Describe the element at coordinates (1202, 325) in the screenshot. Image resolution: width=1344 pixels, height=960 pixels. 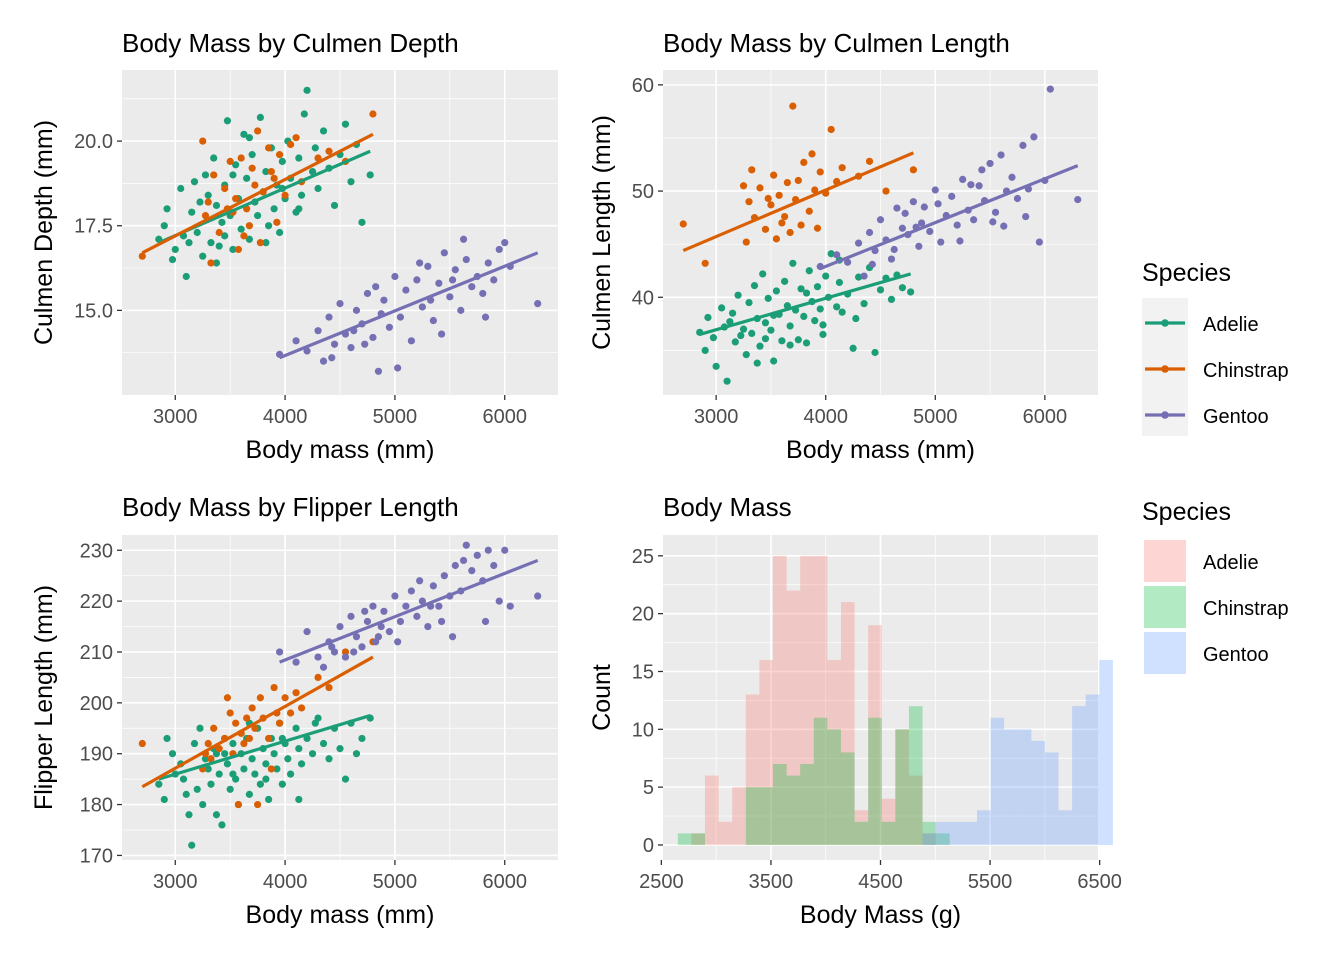
I see `legend-item: Adelie` at that location.